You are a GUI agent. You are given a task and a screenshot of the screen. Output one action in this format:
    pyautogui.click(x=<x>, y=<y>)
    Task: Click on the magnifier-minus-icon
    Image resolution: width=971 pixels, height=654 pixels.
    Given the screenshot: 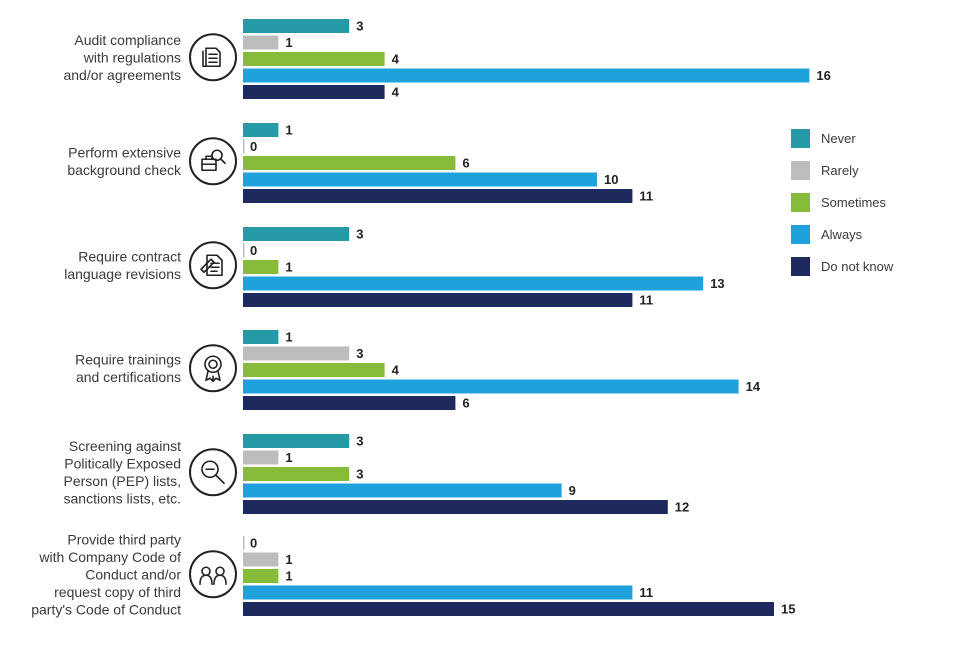 What is the action you would take?
    pyautogui.click(x=213, y=472)
    